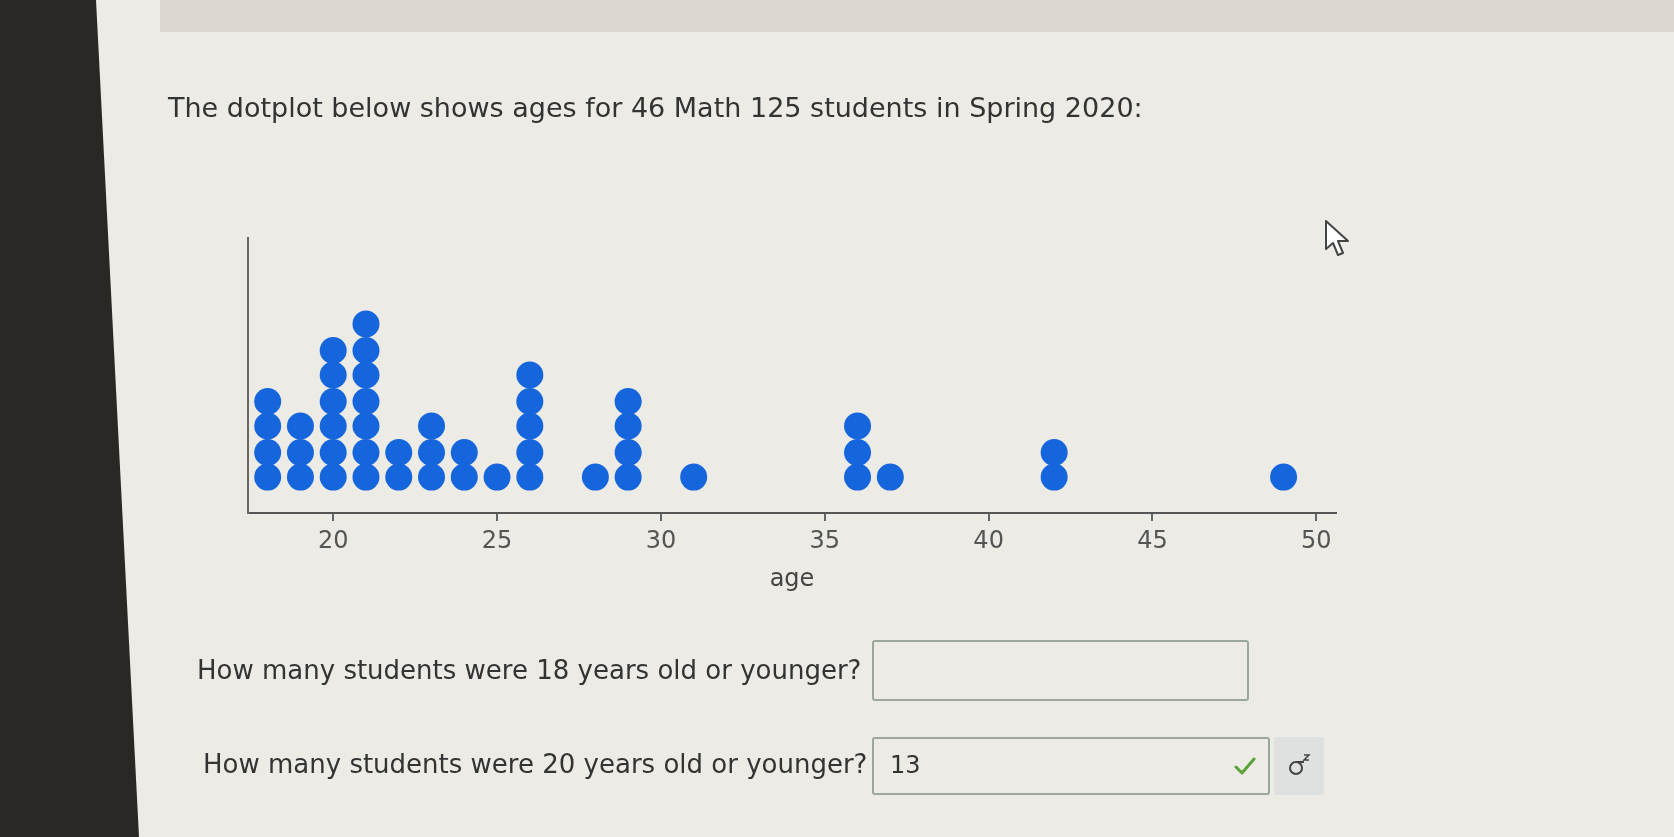  What do you see at coordinates (988, 539) in the screenshot?
I see `x-tick-label: 40` at bounding box center [988, 539].